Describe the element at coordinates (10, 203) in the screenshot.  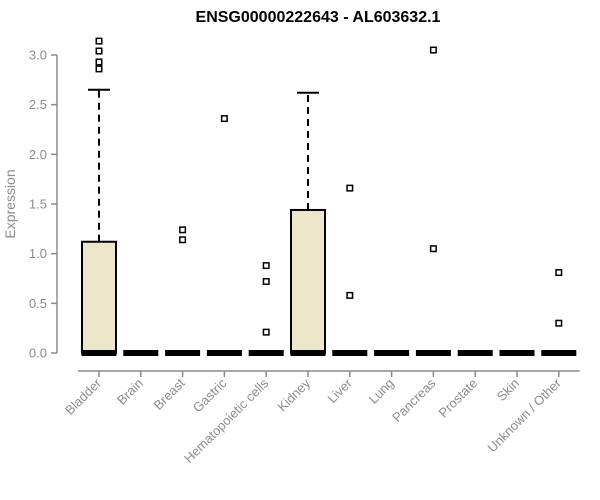
I see `y-axis-title: Expression` at that location.